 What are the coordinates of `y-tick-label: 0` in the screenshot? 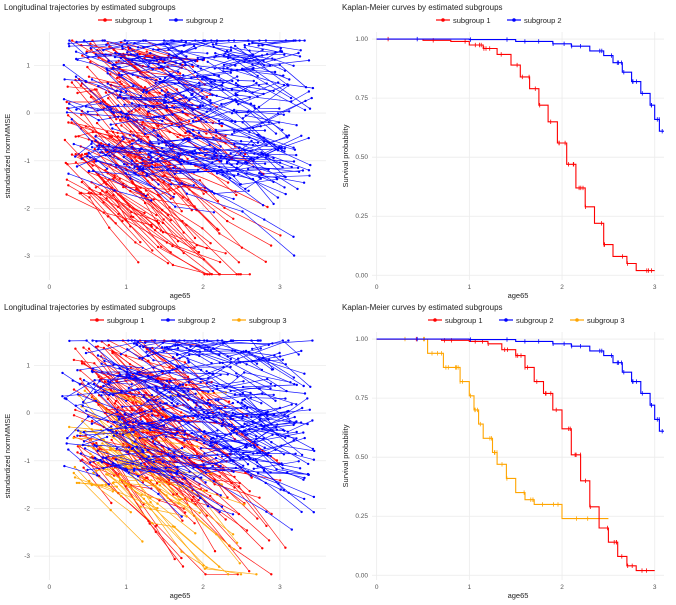 It's located at (28, 413).